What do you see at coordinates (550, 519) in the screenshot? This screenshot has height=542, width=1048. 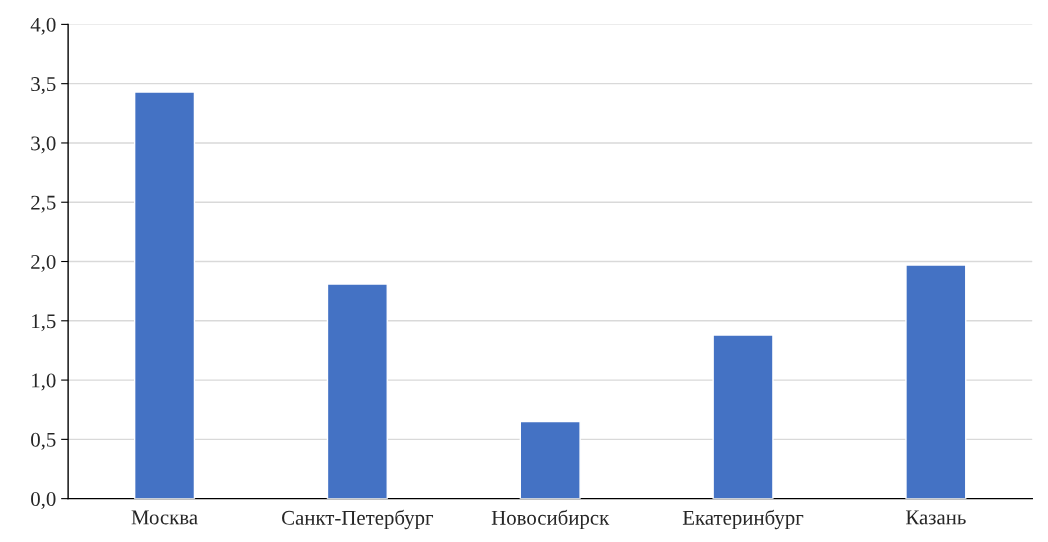 I see `x-tick-label: Новосибирск` at bounding box center [550, 519].